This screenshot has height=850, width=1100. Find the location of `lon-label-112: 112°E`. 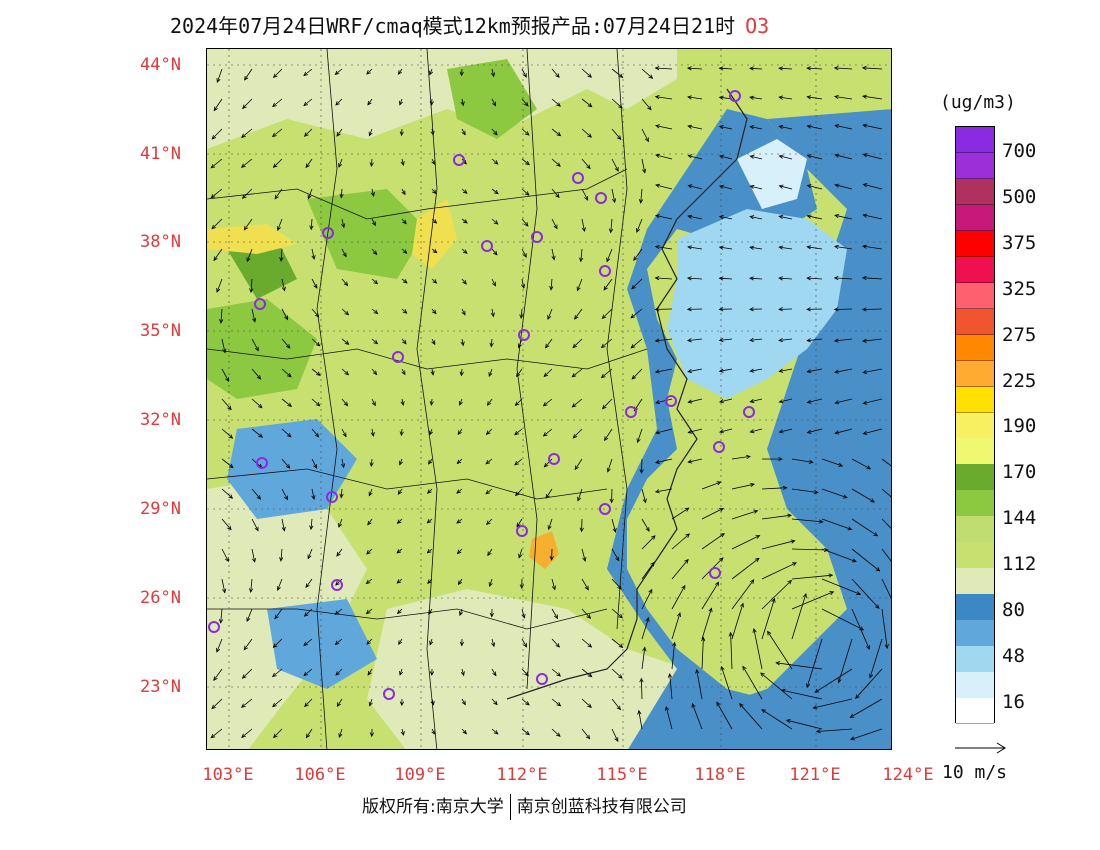

lon-label-112: 112°E is located at coordinates (522, 775).